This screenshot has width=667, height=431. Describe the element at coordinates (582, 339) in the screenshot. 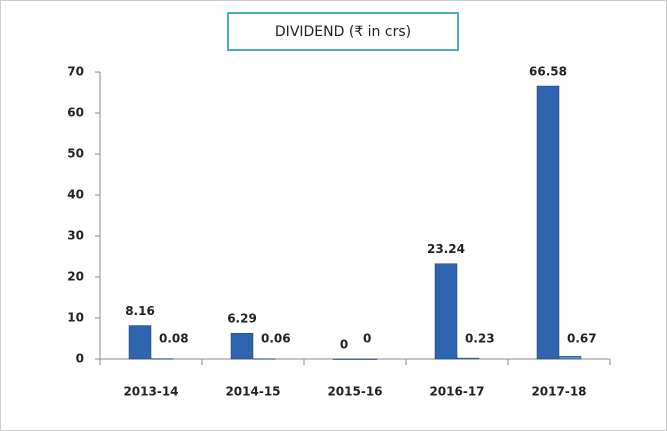

I see `value-label: 0.67` at that location.